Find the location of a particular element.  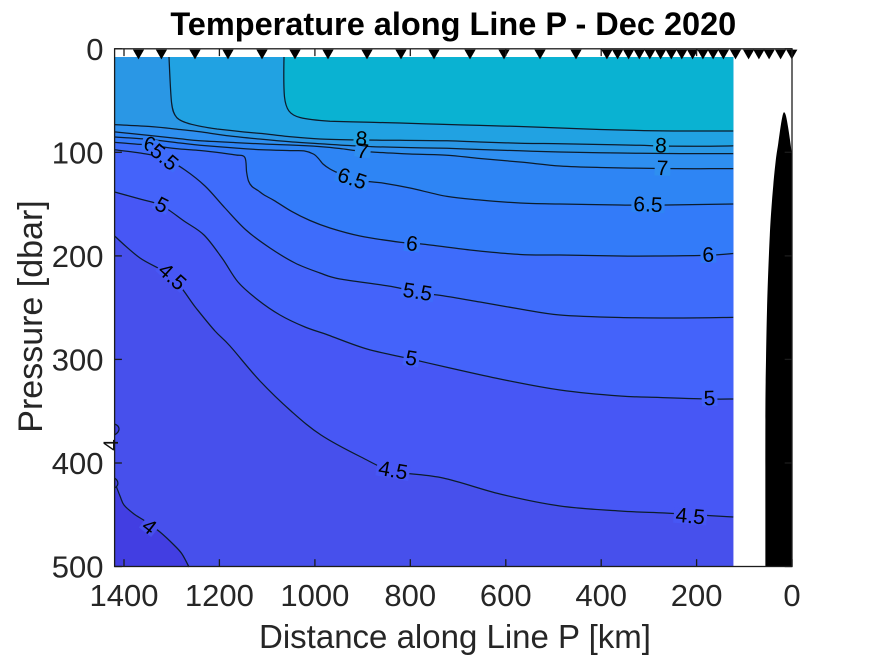

svg-text: 600 is located at coordinates (506, 595).